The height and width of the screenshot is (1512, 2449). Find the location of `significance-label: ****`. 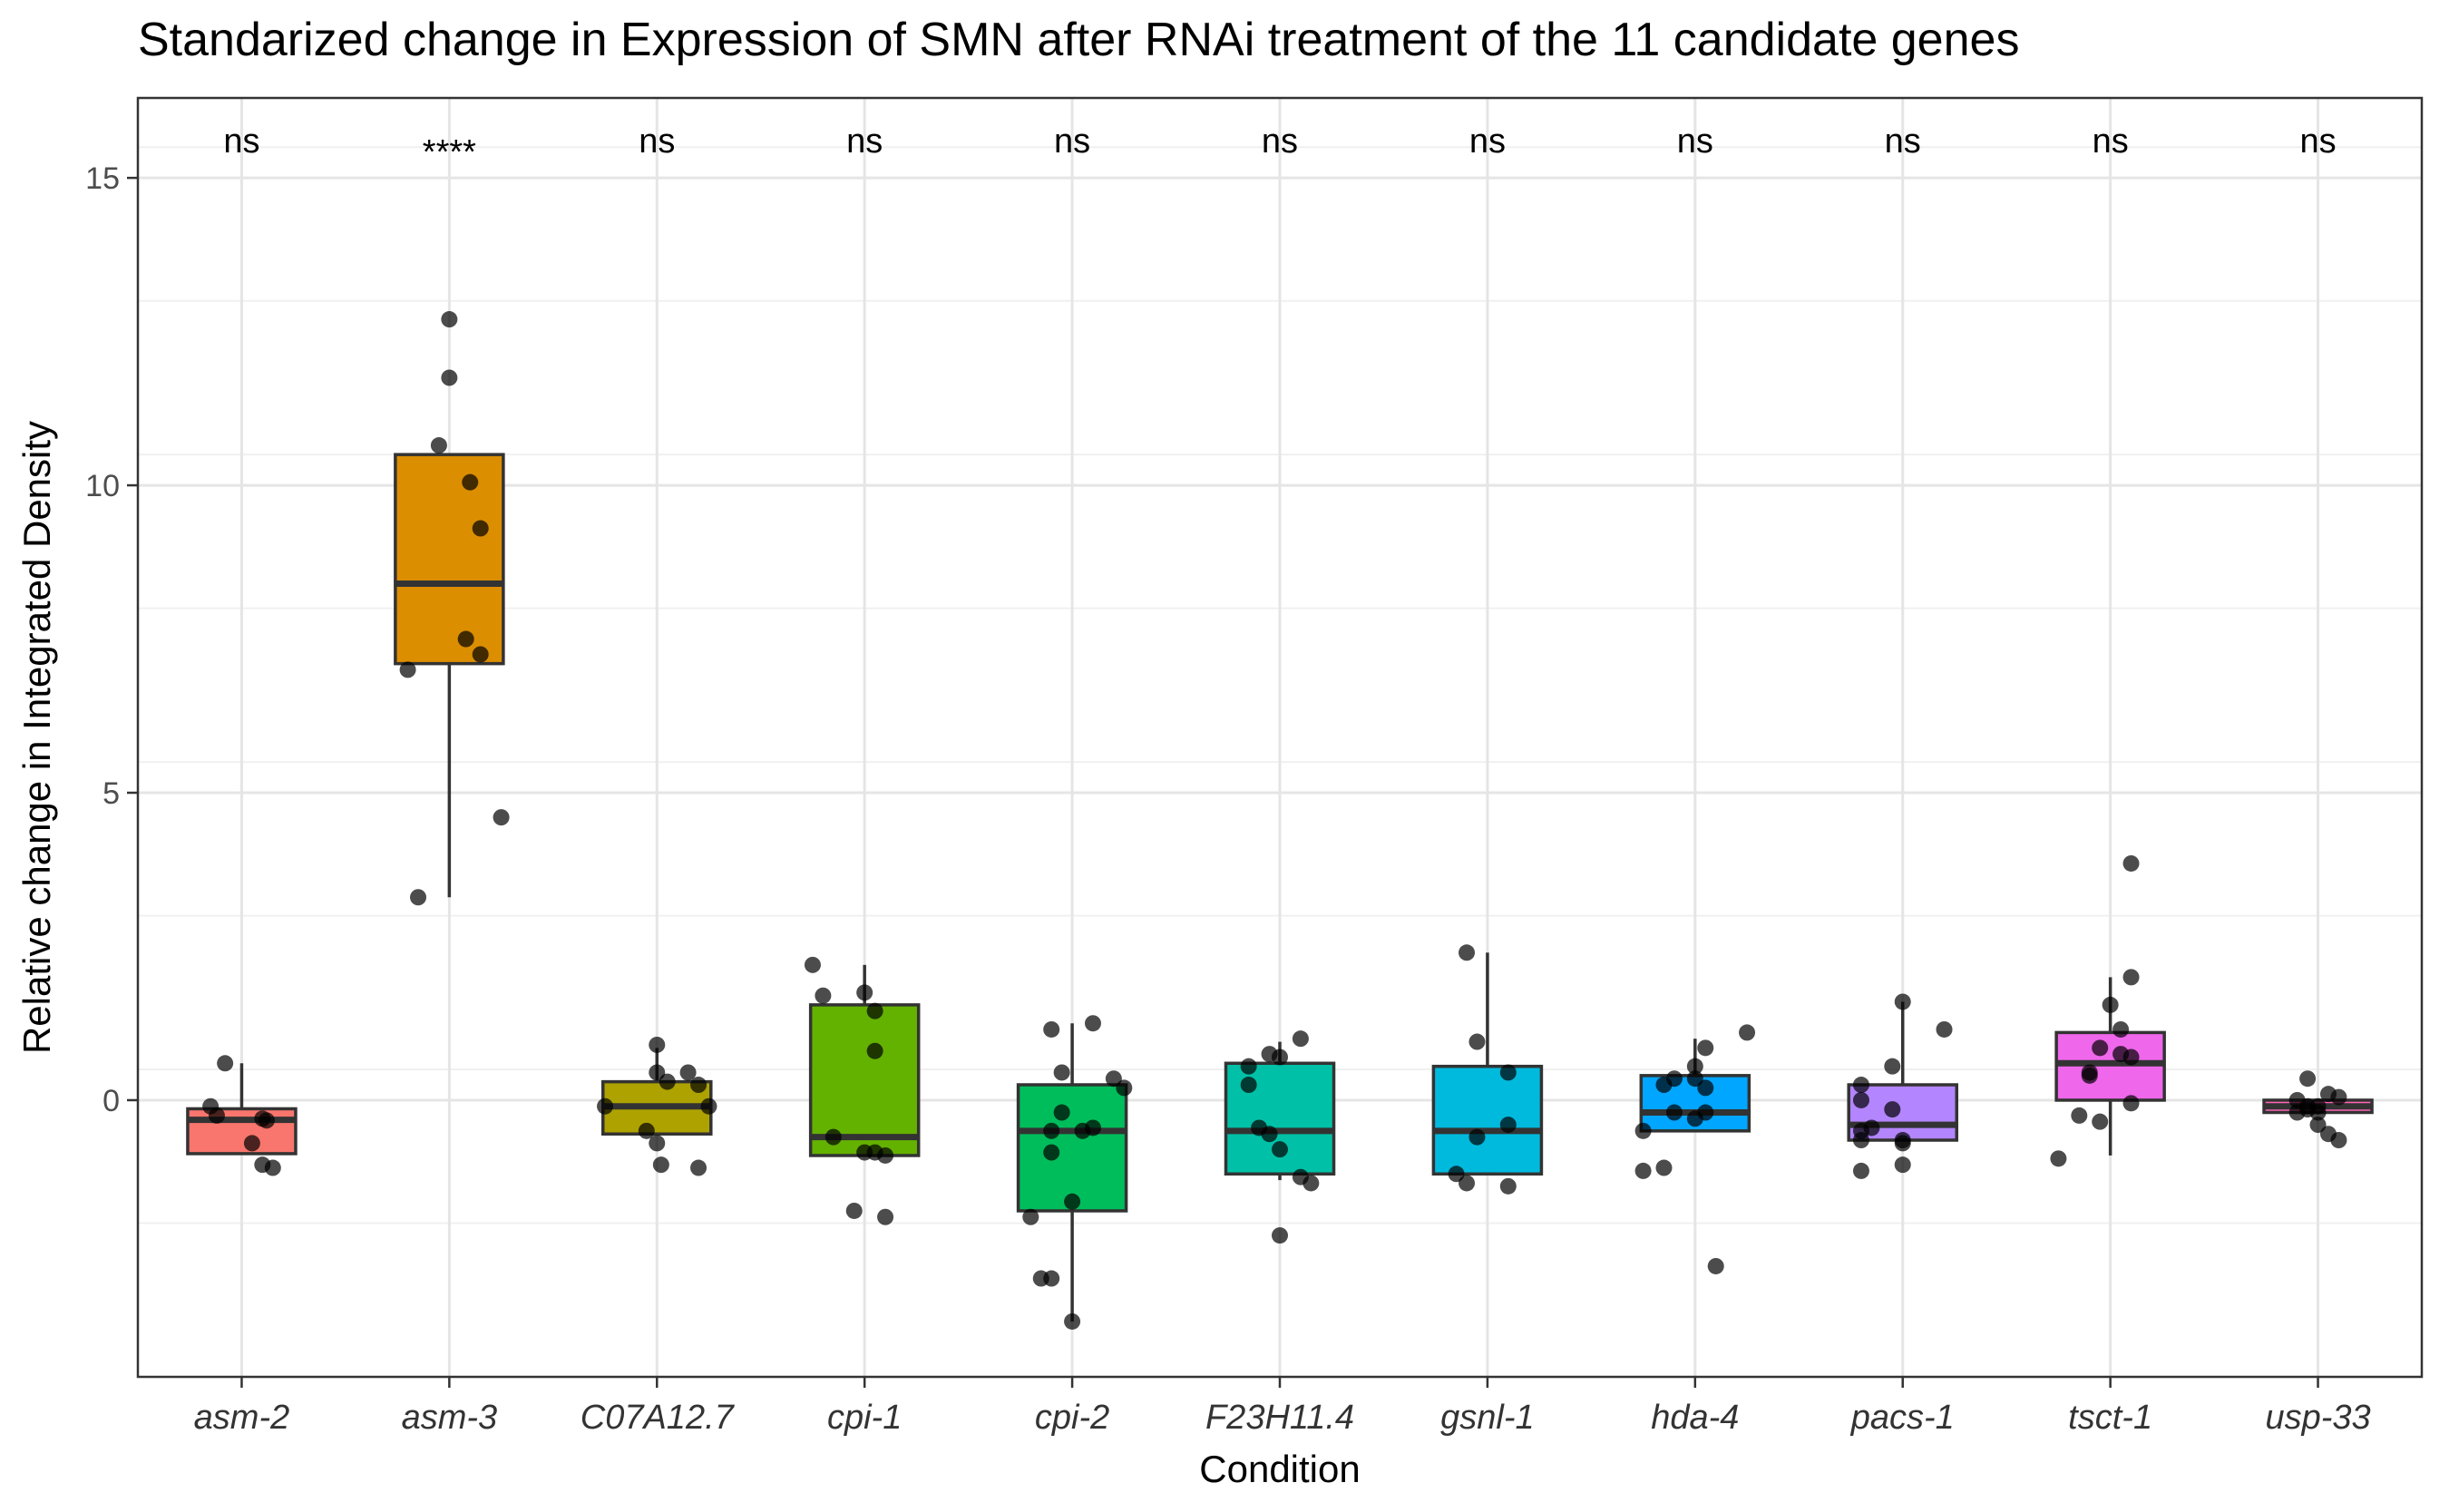

significance-label: **** is located at coordinates (449, 152).